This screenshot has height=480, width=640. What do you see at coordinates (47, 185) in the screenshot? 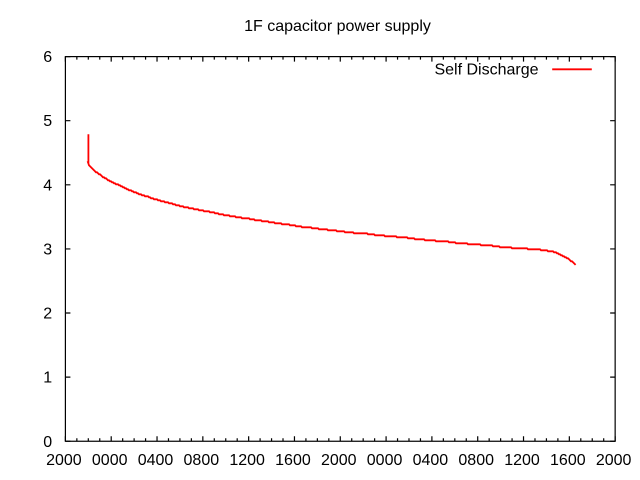
I see `svg-text: 4` at bounding box center [47, 185].